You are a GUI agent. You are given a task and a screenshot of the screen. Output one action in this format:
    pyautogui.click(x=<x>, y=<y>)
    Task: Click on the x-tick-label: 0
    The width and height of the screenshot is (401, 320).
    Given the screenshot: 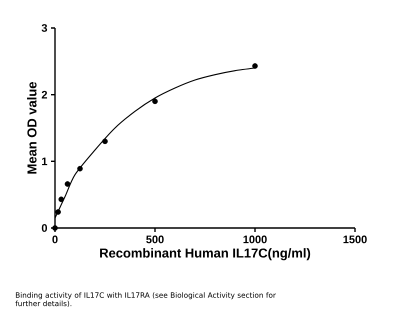 What is the action you would take?
    pyautogui.click(x=55, y=240)
    